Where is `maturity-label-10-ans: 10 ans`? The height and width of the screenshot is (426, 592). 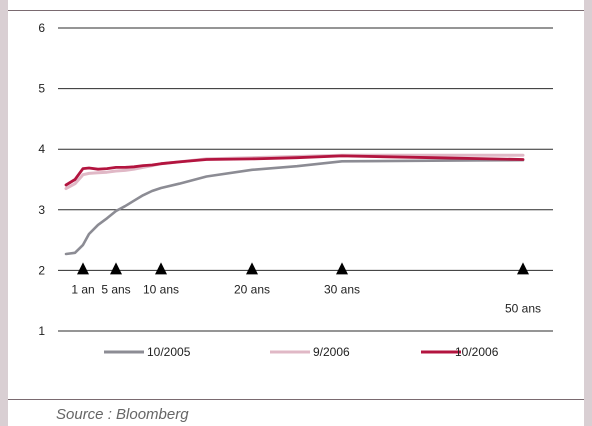
maturity-label-10-ans: 10 ans is located at coordinates (161, 289).